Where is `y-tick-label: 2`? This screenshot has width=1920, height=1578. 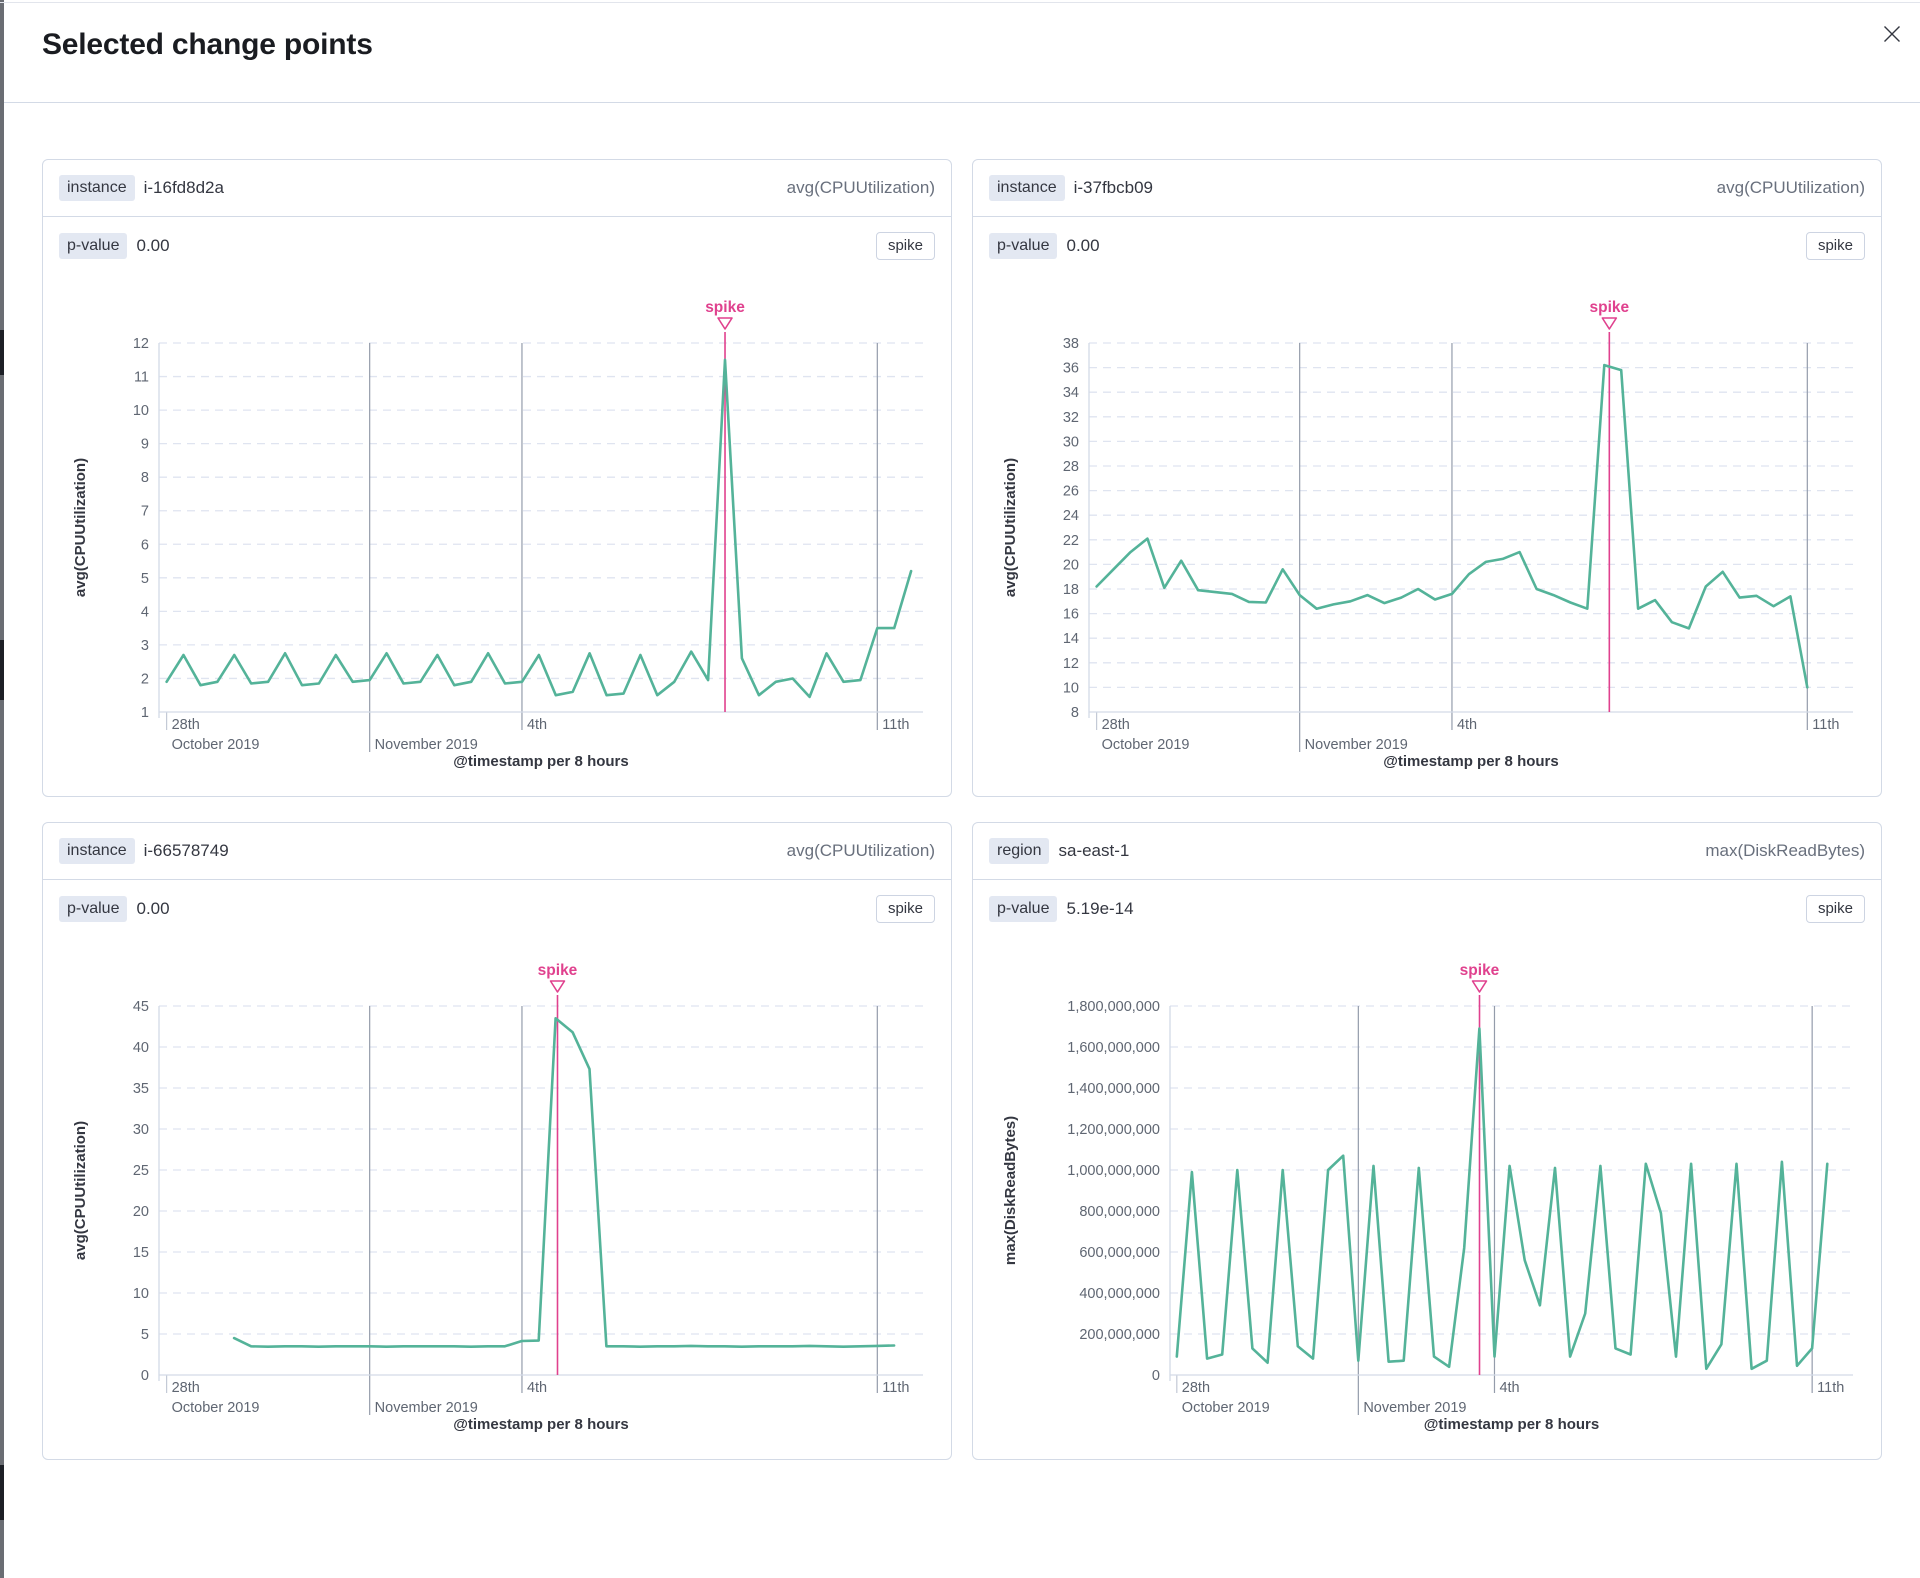
y-tick-label: 2 is located at coordinates (145, 679).